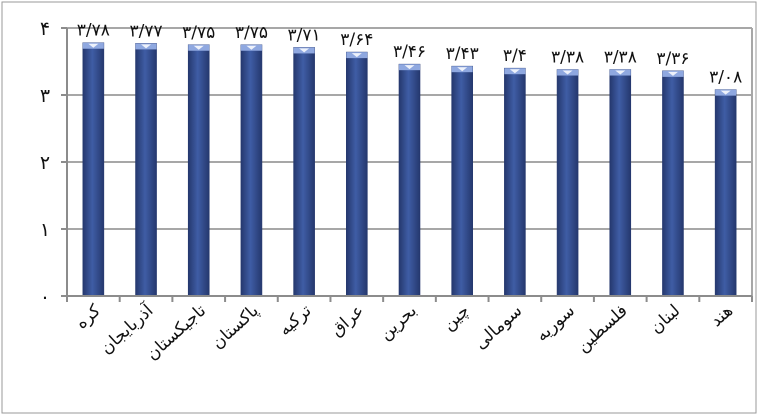 This screenshot has width=758, height=415. Describe the element at coordinates (515, 56) in the screenshot. I see `data-label: ۳/۴` at that location.